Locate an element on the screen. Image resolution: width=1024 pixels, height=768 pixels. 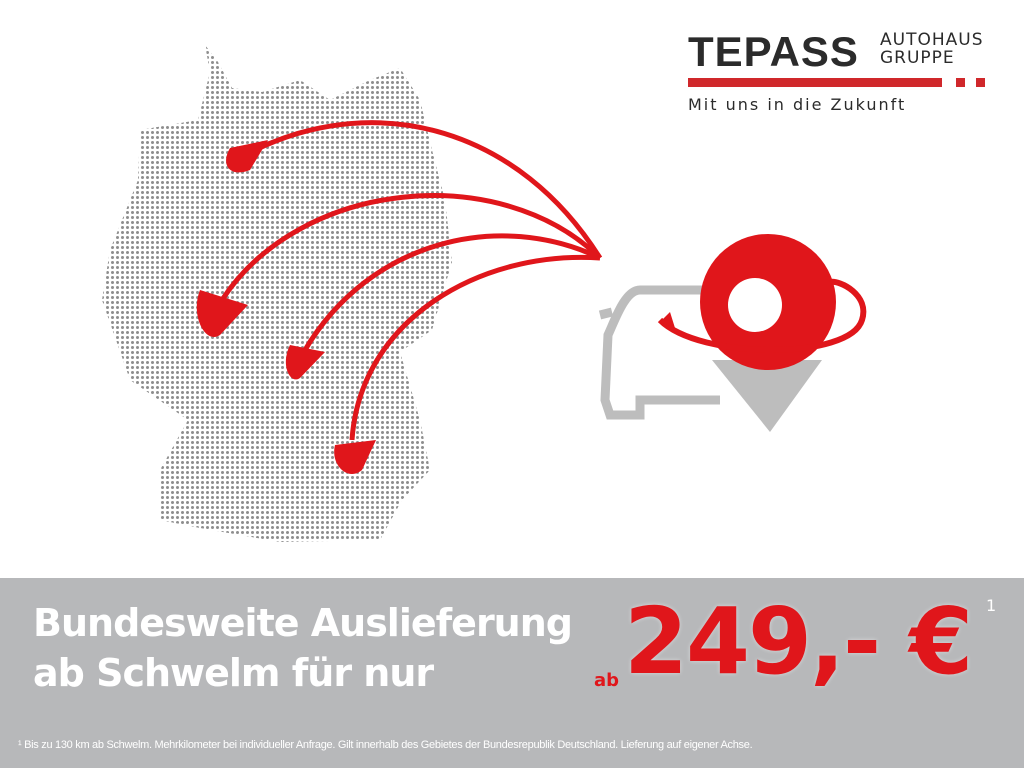
location-pin-icon is located at coordinates (762, 333).